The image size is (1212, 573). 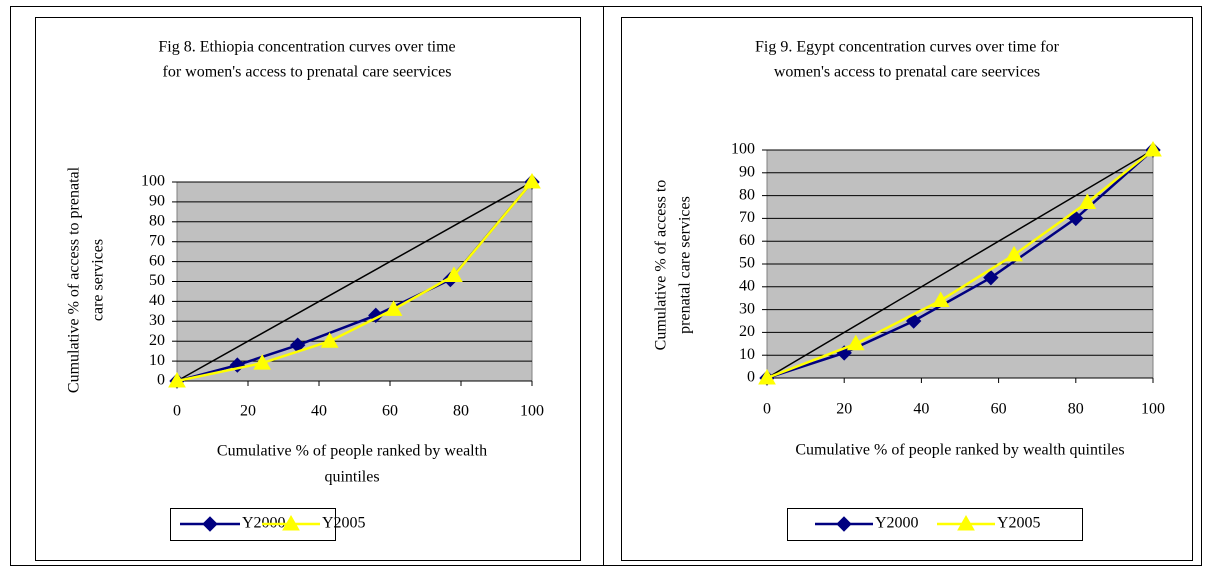 What do you see at coordinates (352, 451) in the screenshot?
I see `x-axis-label: Cumulative % of people ranked by wealth` at bounding box center [352, 451].